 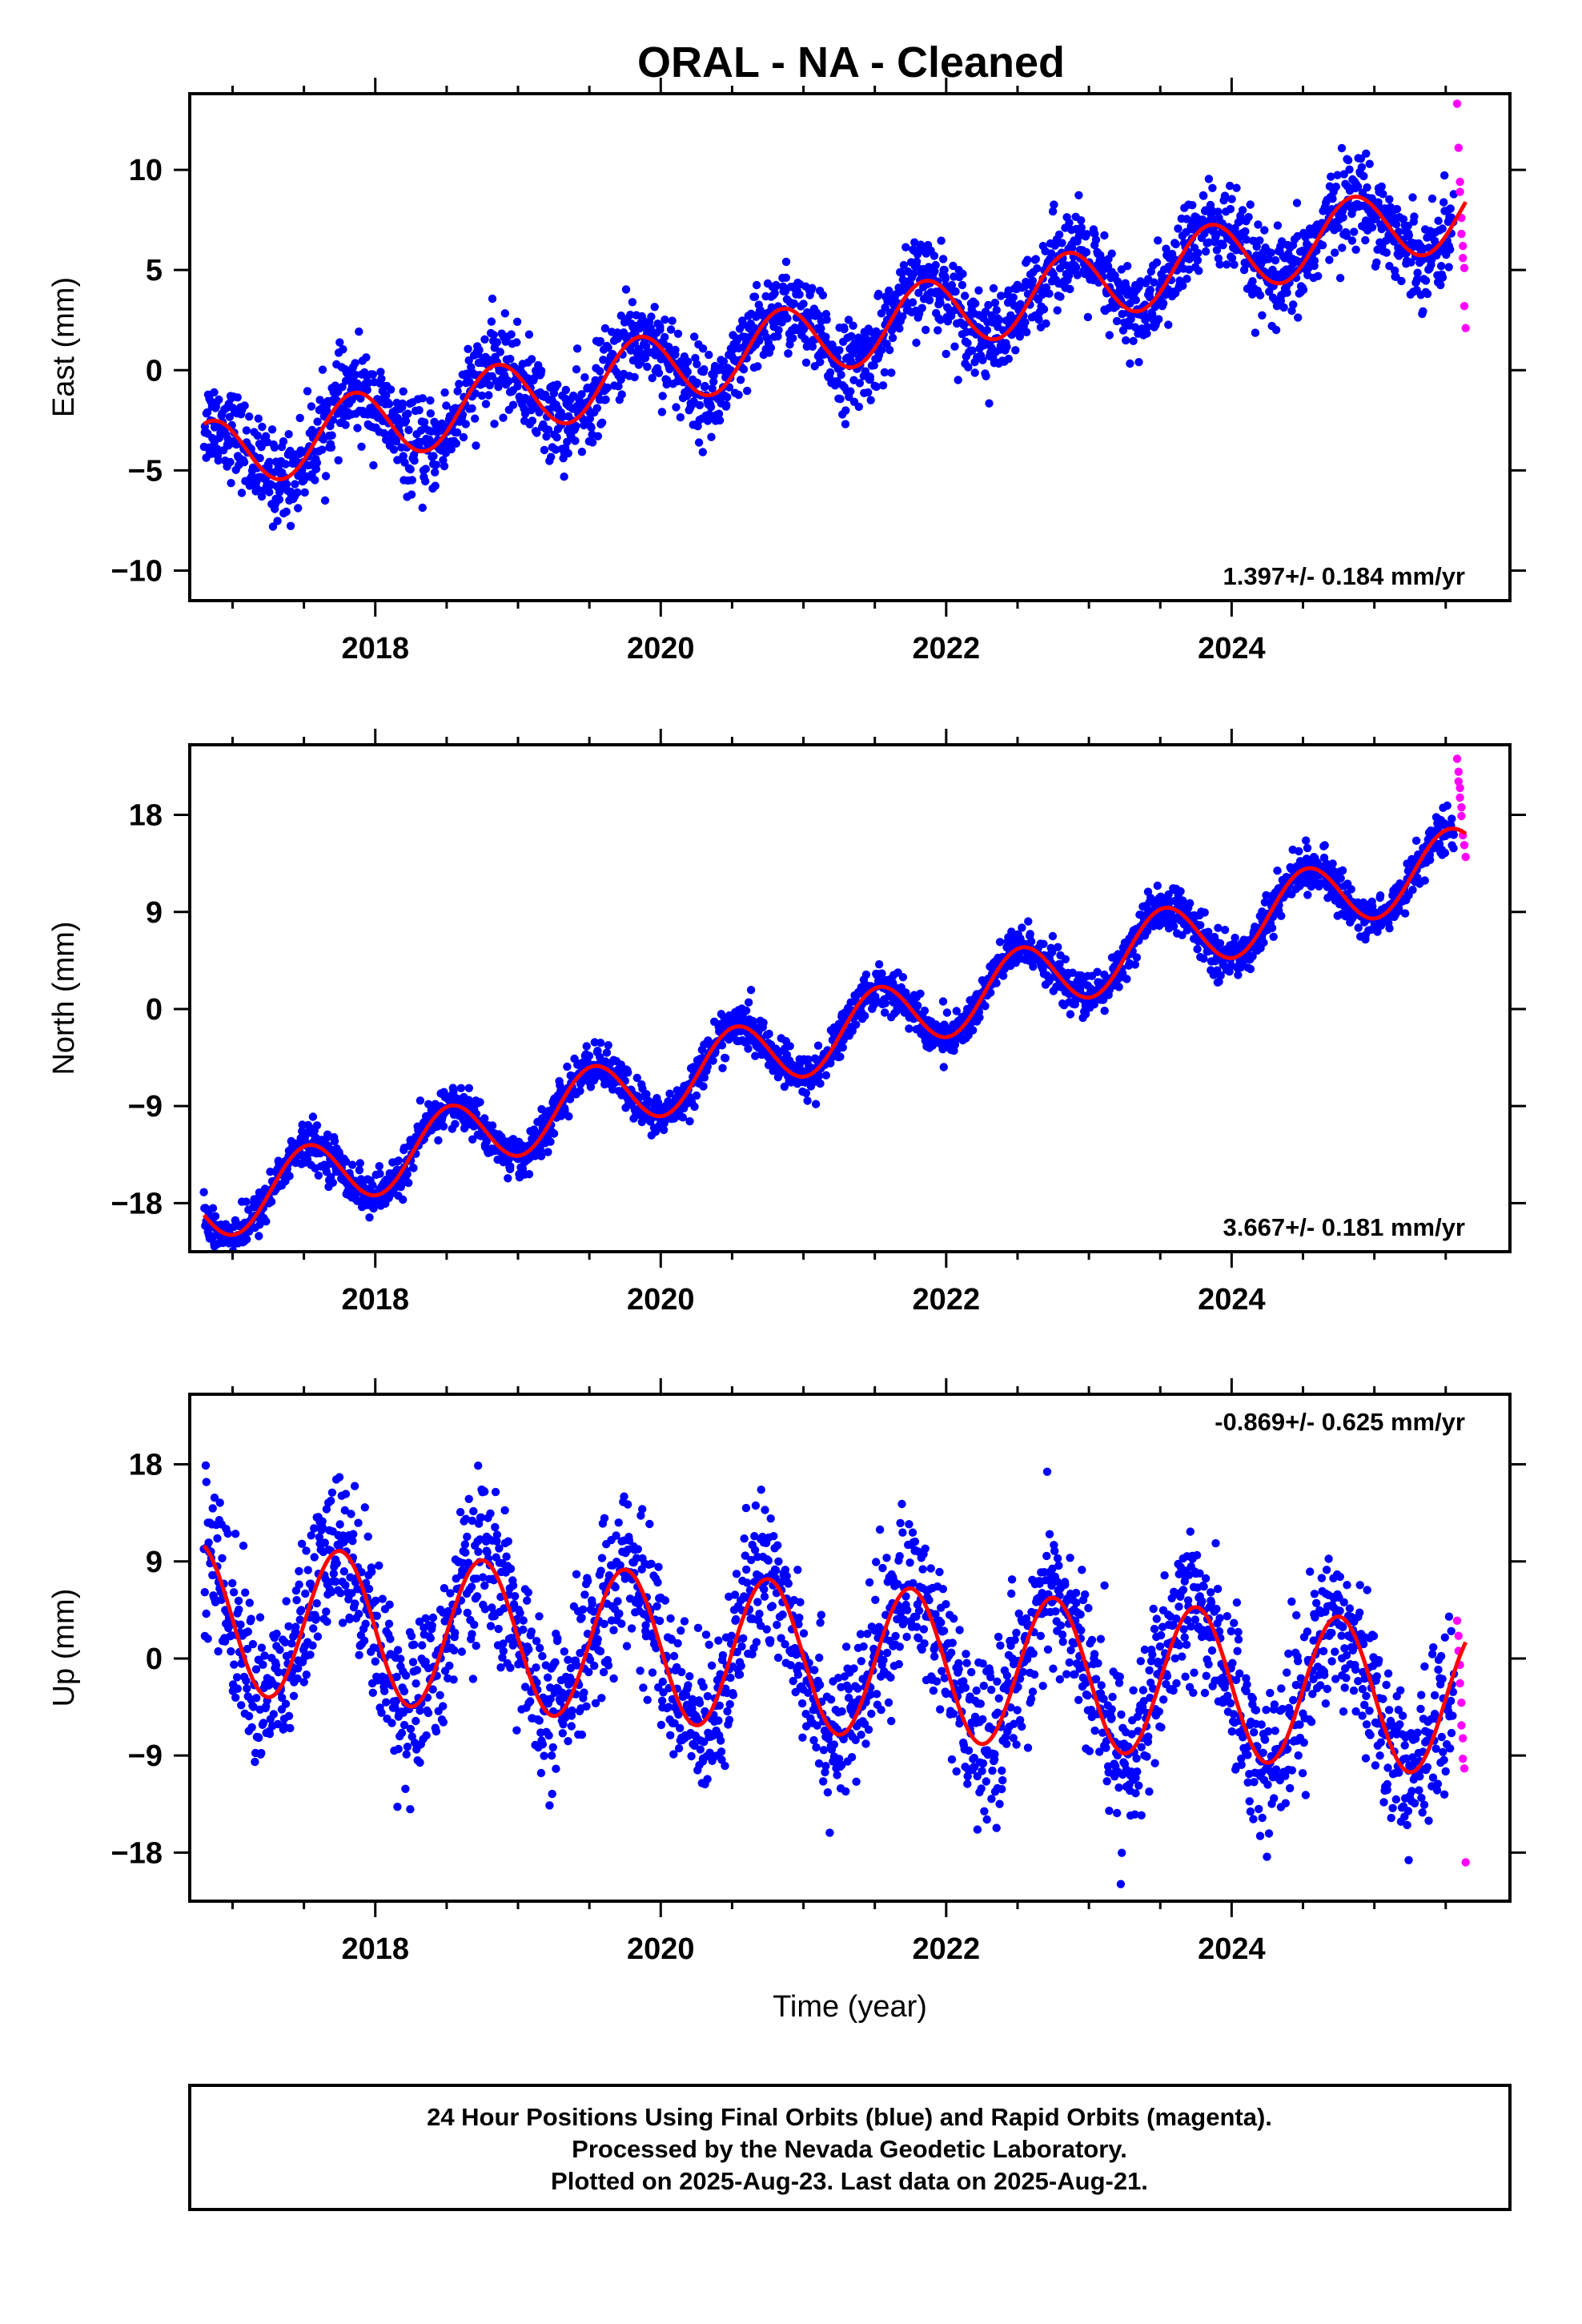 What do you see at coordinates (947, 1300) in the screenshot?
I see `x-tick-label: 2022` at bounding box center [947, 1300].